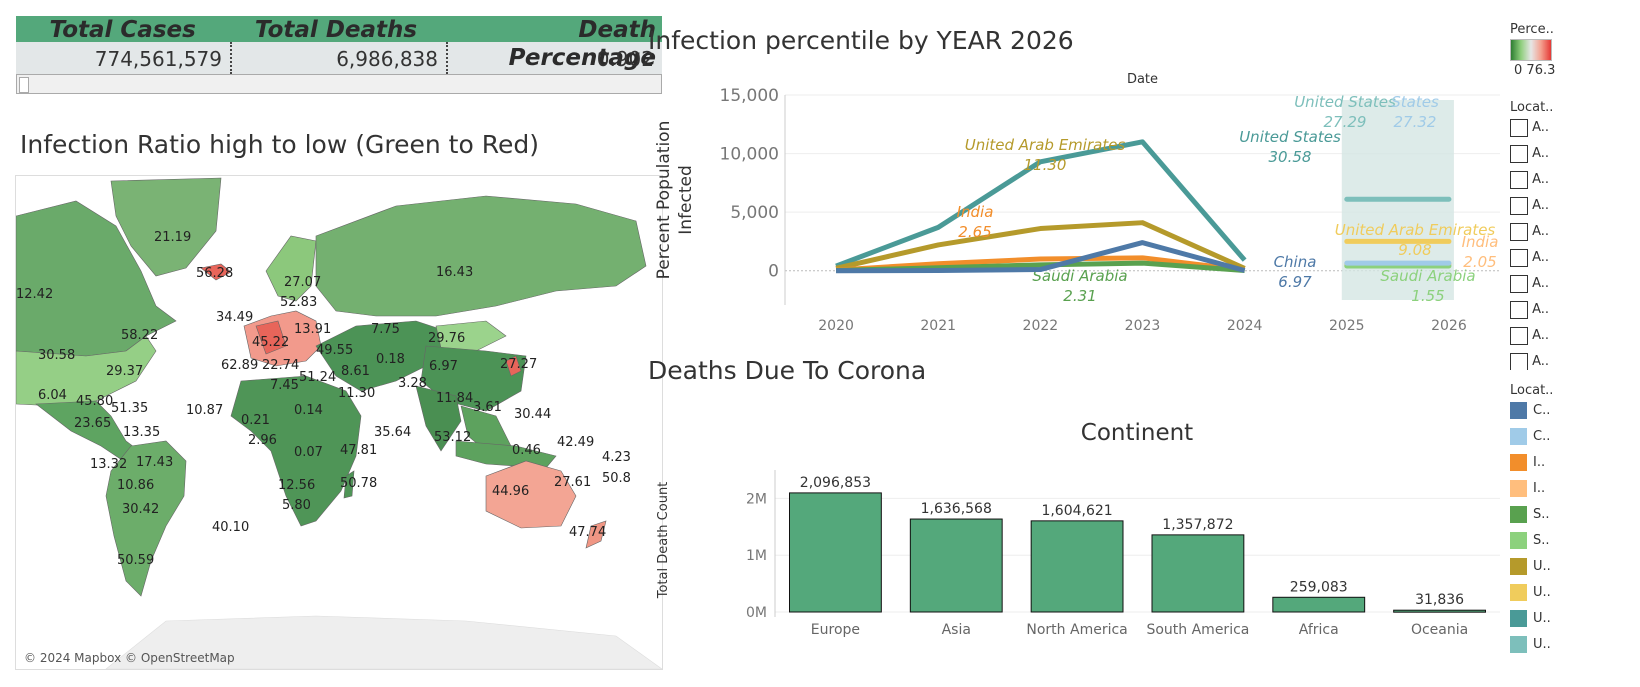 Image resolution: width=1640 pixels, height=687 pixels. Describe the element at coordinates (756, 499) in the screenshot. I see `bar-y-tick-label: 2M` at that location.